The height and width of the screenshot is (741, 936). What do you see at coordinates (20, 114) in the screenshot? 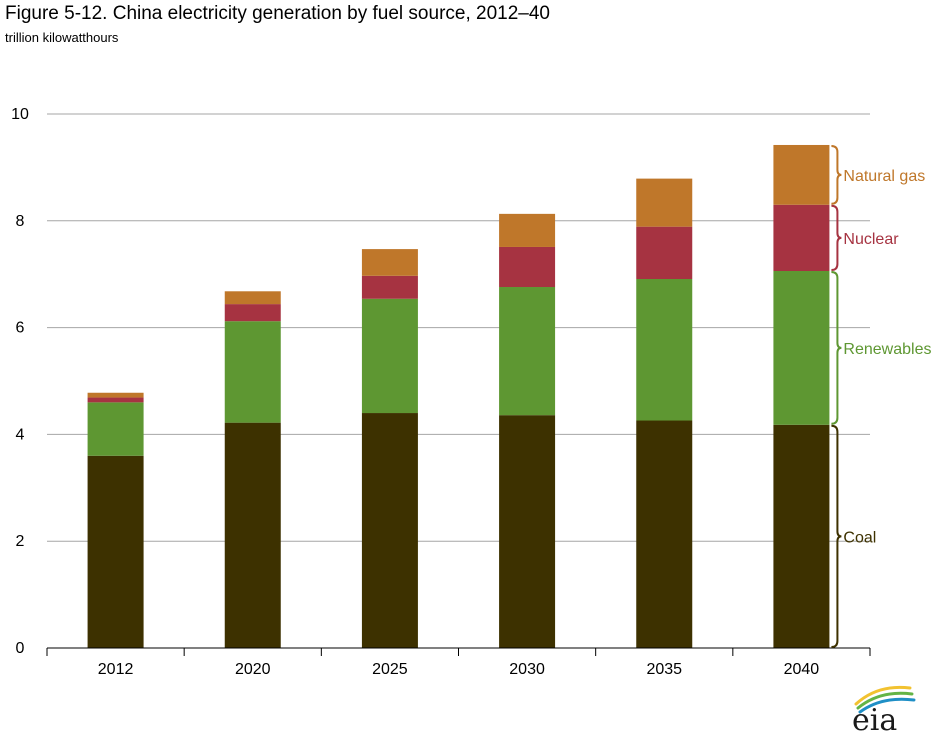
I see `y-tick-label: 10` at bounding box center [20, 114].